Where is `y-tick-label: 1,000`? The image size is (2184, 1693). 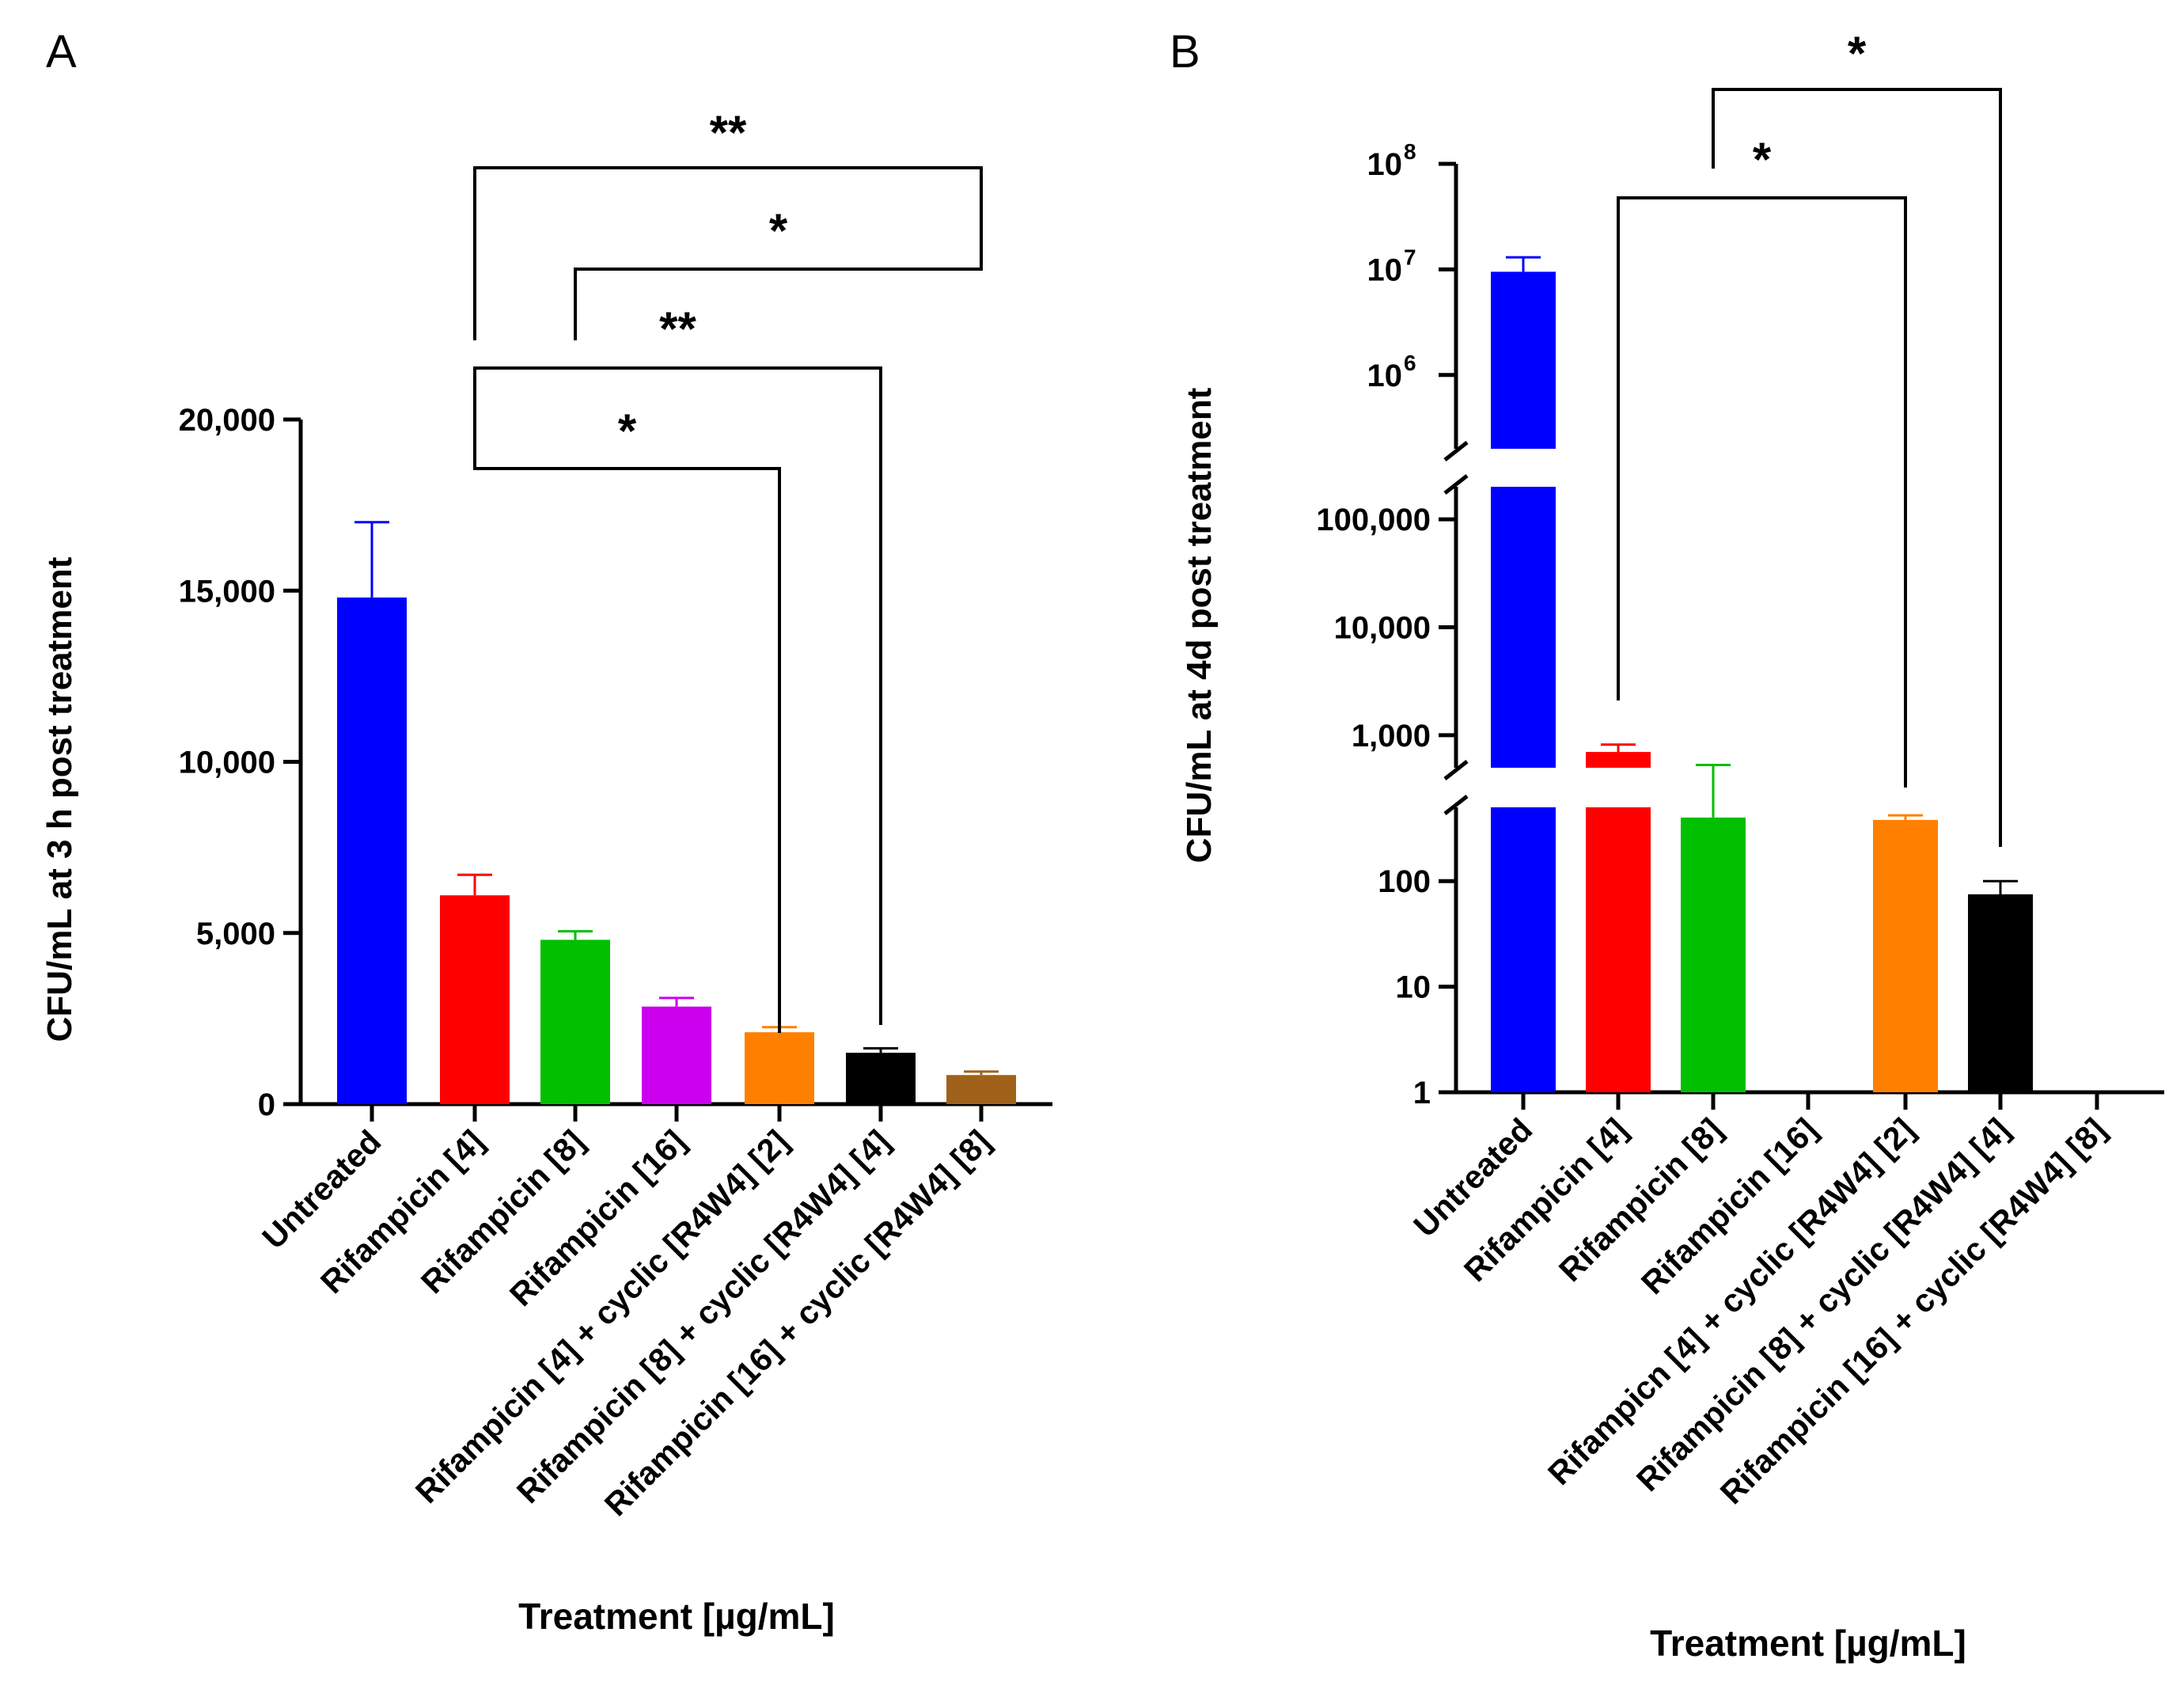 y-tick-label: 1,000 is located at coordinates (1391, 736).